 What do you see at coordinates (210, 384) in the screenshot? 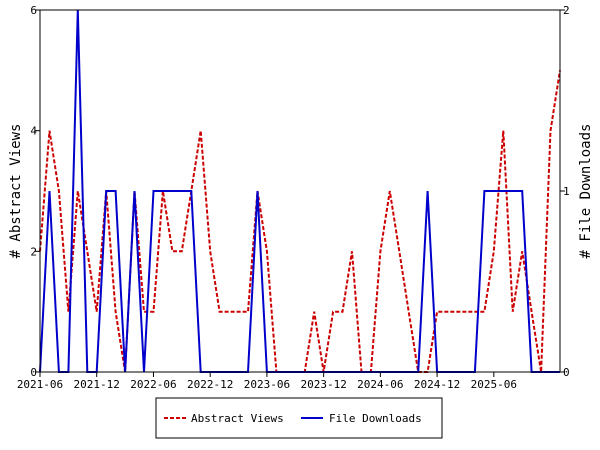
I see `x-tick-label: 2022-12` at bounding box center [210, 384].